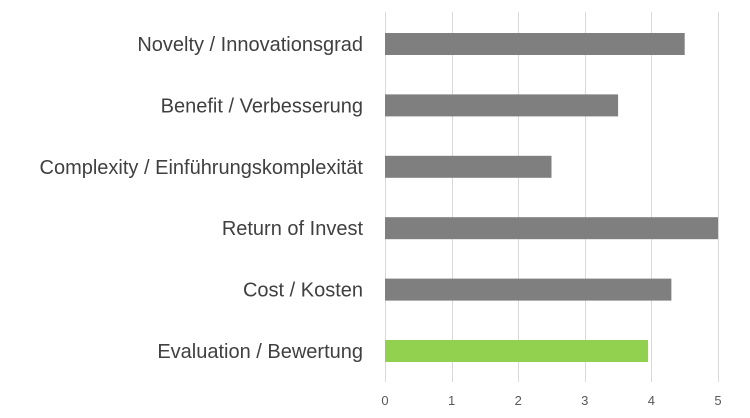 The width and height of the screenshot is (750, 418). Describe the element at coordinates (202, 168) in the screenshot. I see `category-label: Complexity / Einführungskomplexität` at that location.